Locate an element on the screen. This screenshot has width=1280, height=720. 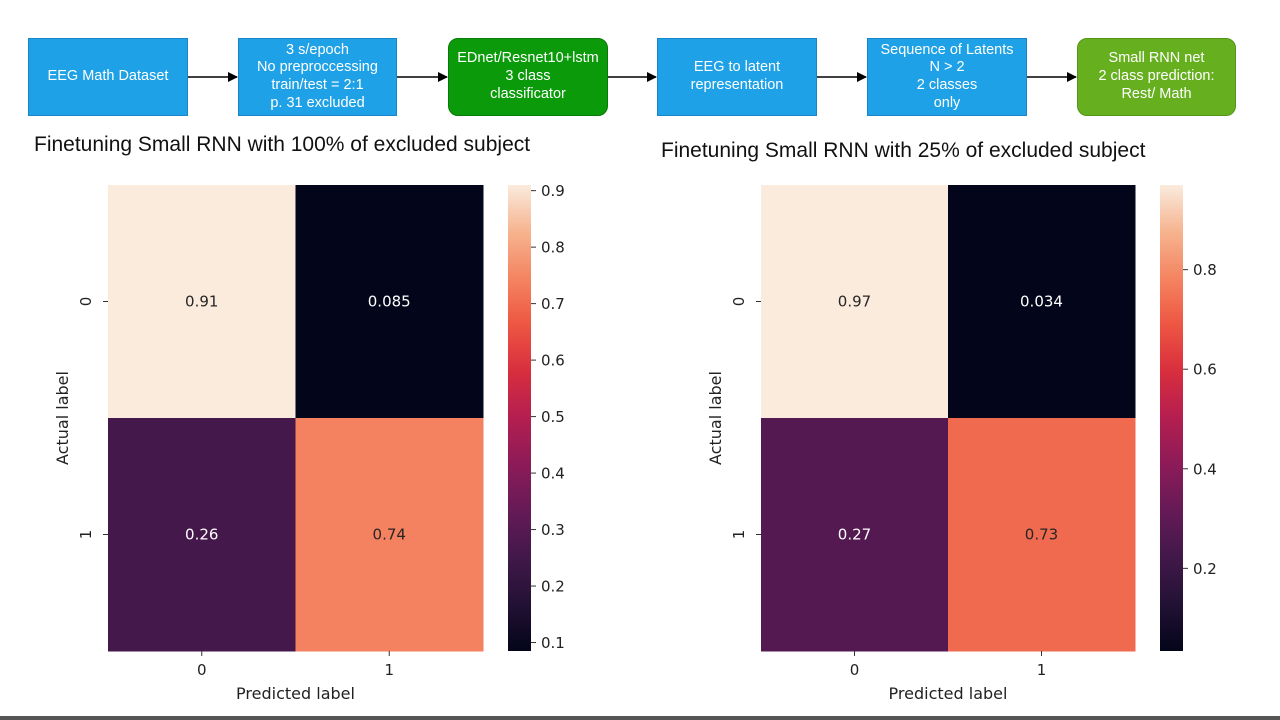
pipeline-step-line: Small RNN net is located at coordinates (1156, 58).